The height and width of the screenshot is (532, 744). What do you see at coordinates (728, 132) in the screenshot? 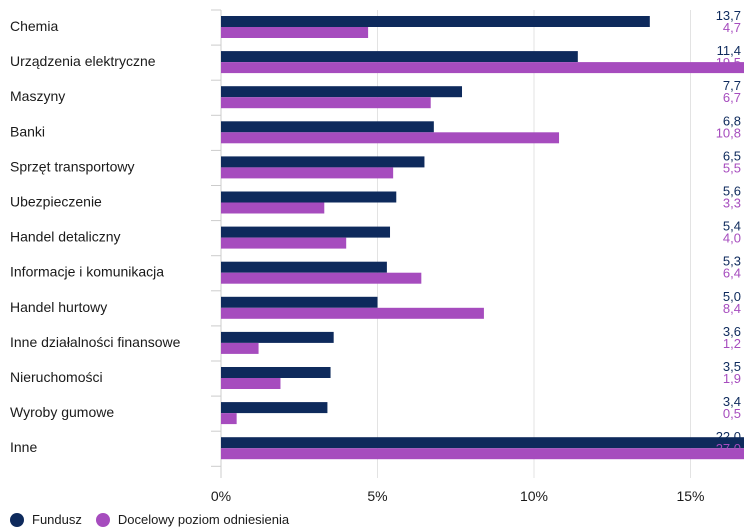
I see `value-label-benchmark: 10,8` at bounding box center [728, 132].